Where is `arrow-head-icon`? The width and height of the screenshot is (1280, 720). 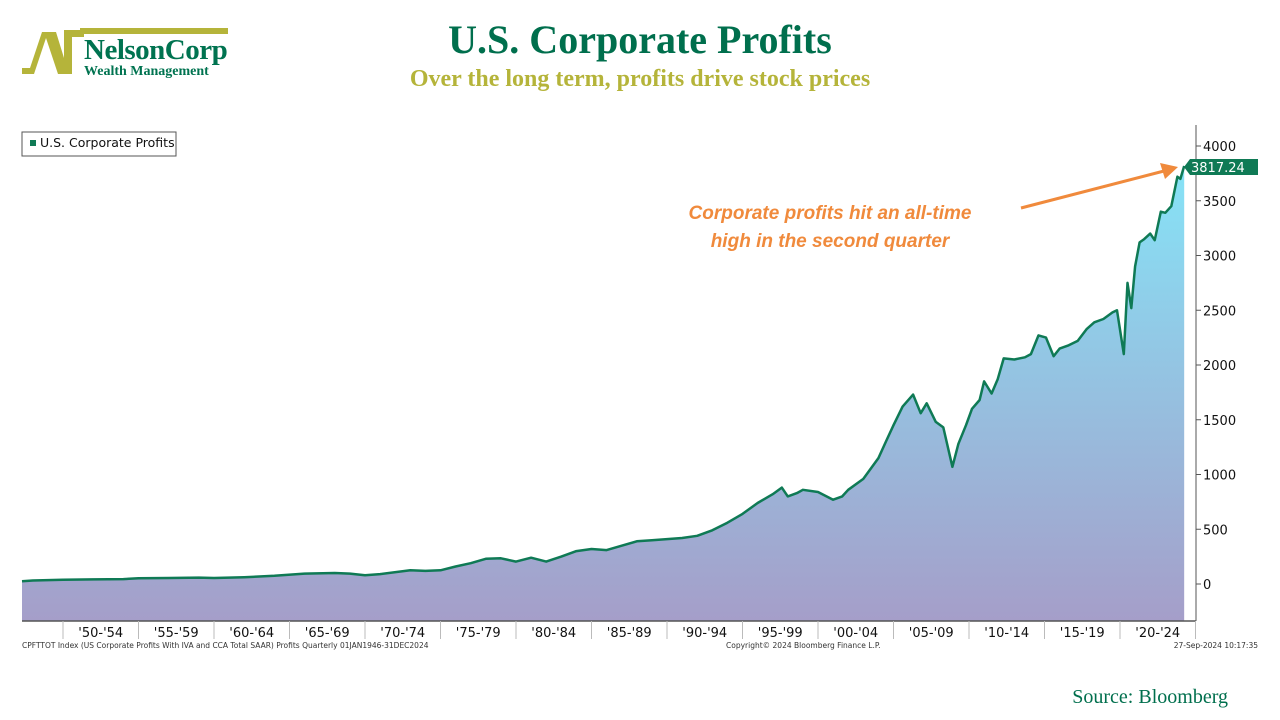 arrow-head-icon is located at coordinates (1169, 171).